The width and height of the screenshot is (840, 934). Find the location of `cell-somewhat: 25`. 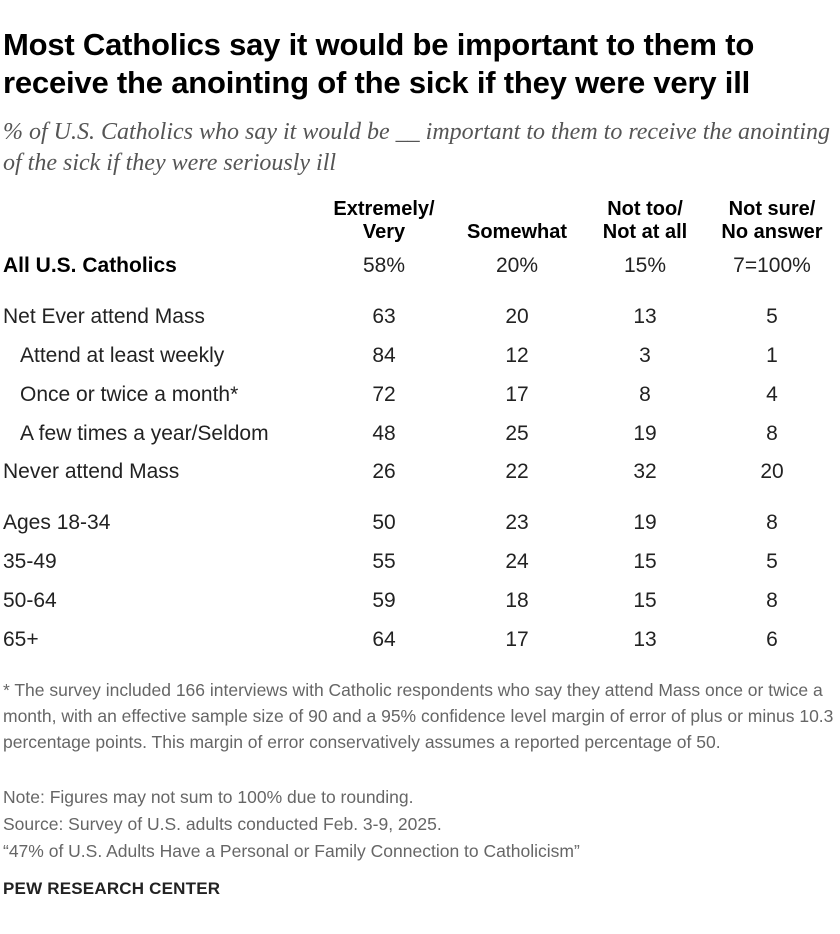

cell-somewhat: 25 is located at coordinates (517, 433).